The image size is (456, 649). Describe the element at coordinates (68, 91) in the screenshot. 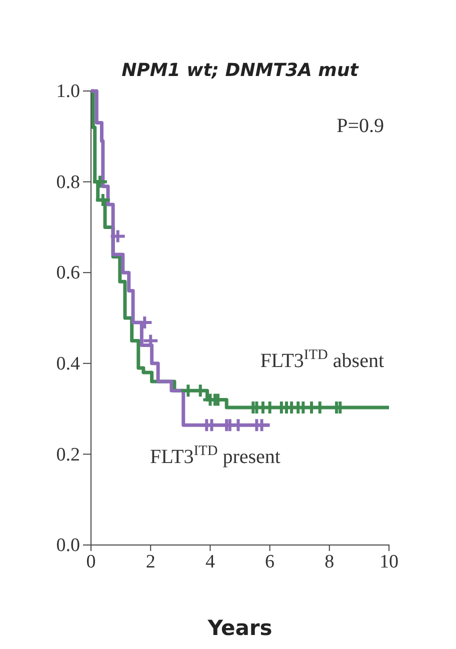

I see `y-tick-label: 1.0` at that location.